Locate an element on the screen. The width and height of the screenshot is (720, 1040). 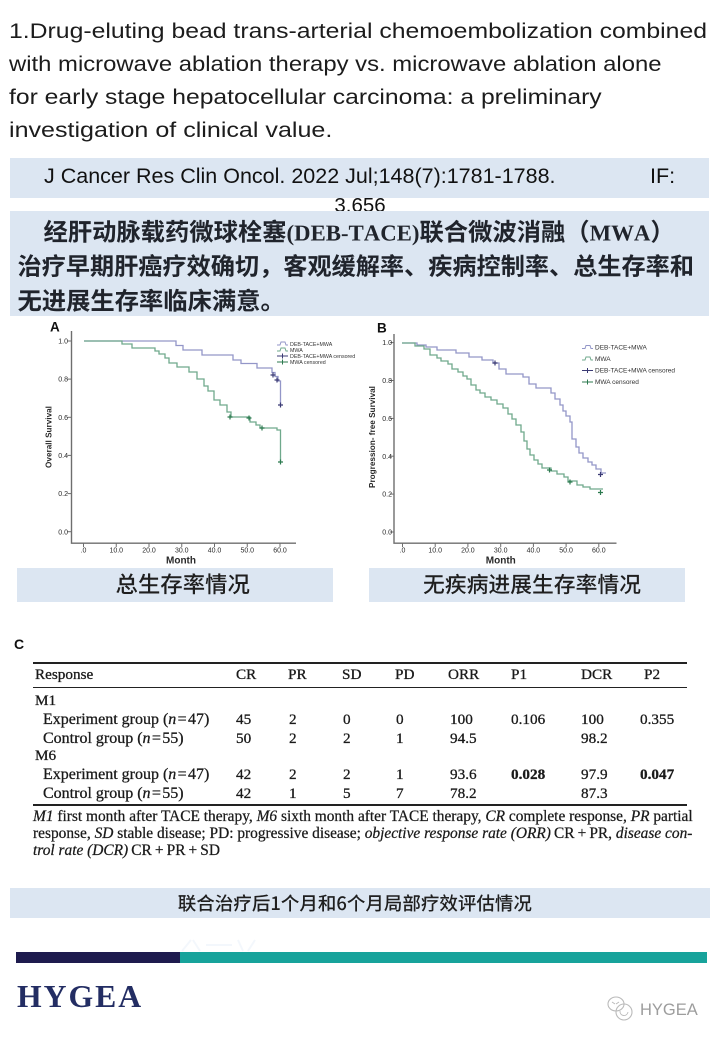
svg-text: Progression- free Survival is located at coordinates (372, 437).